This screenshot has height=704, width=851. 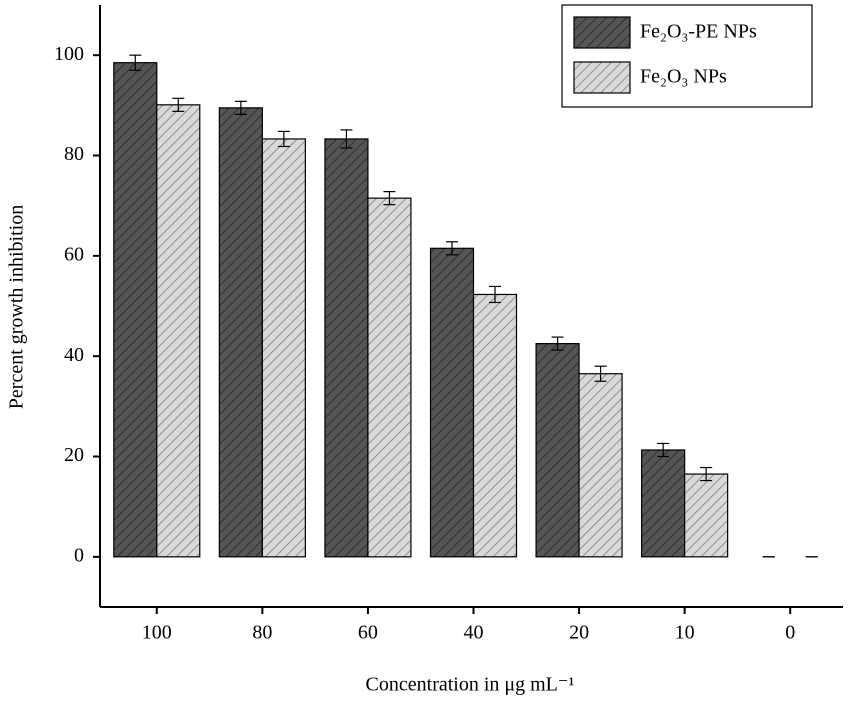 I want to click on legend-label: Fe₂O₃ NPs, so click(x=683, y=77).